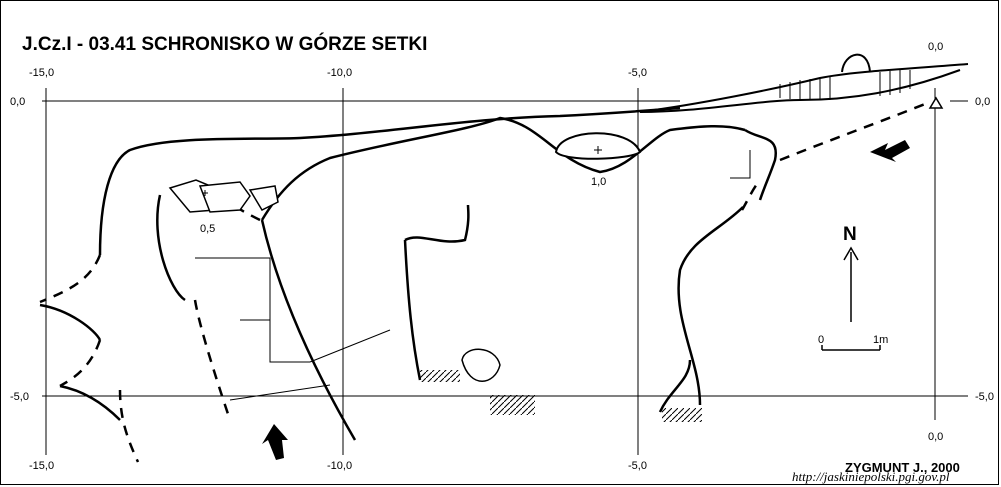 The image size is (1001, 487). I want to click on north-arrow-icon, so click(851, 284).